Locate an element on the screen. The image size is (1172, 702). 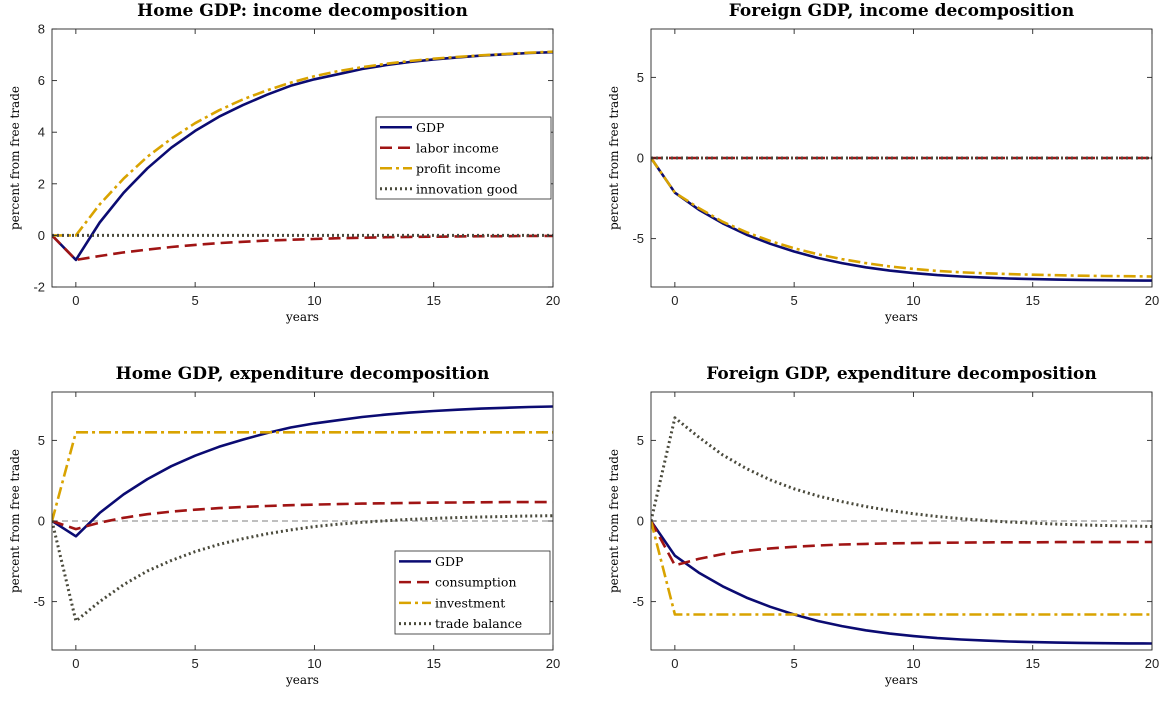
legend-entry: consumption is located at coordinates (476, 582).